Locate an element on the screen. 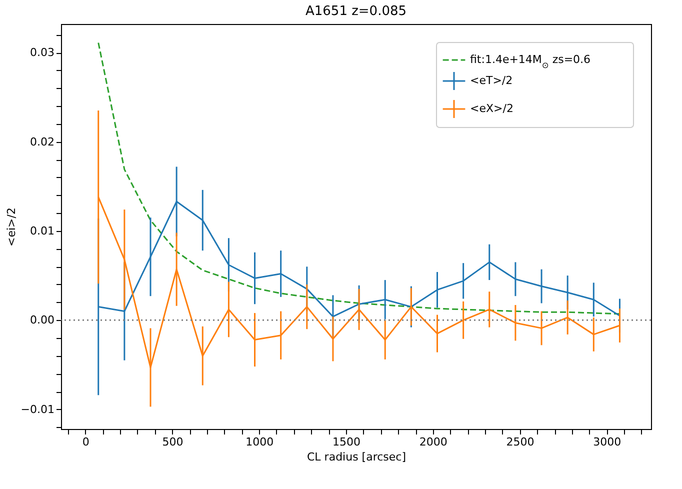  y-tick-label: −0.01 is located at coordinates (37, 409).